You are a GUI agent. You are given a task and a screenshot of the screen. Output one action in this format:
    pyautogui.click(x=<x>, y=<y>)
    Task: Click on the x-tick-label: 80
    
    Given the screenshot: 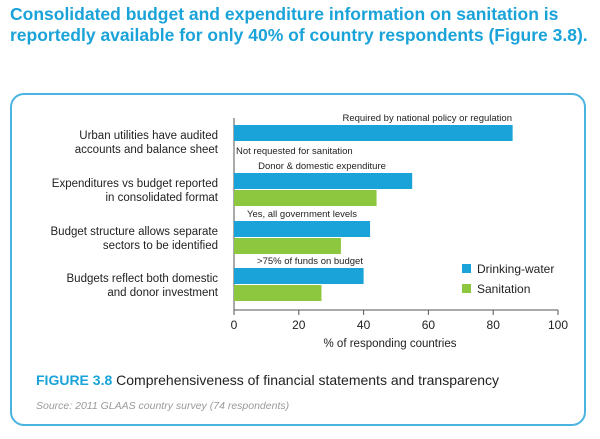 What is the action you would take?
    pyautogui.click(x=494, y=325)
    